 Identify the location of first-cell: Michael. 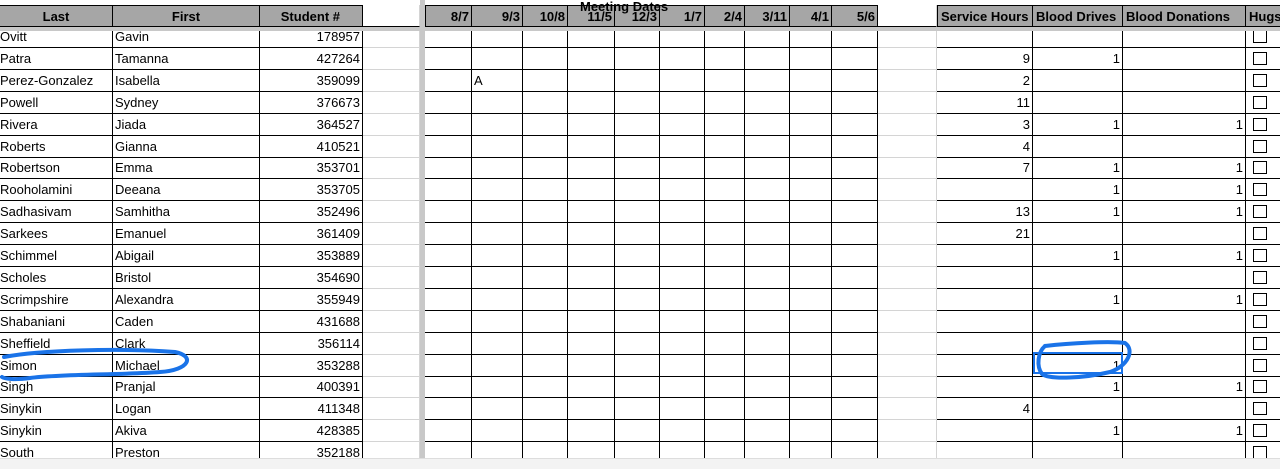
(186, 366).